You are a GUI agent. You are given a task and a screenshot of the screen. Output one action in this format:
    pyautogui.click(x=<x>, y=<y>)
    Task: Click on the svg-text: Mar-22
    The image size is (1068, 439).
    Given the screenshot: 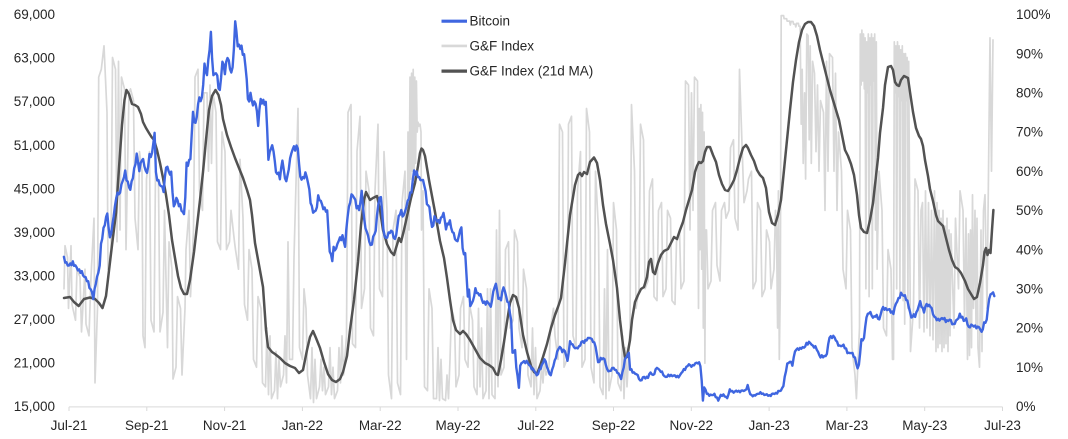 What is the action you would take?
    pyautogui.click(x=380, y=425)
    